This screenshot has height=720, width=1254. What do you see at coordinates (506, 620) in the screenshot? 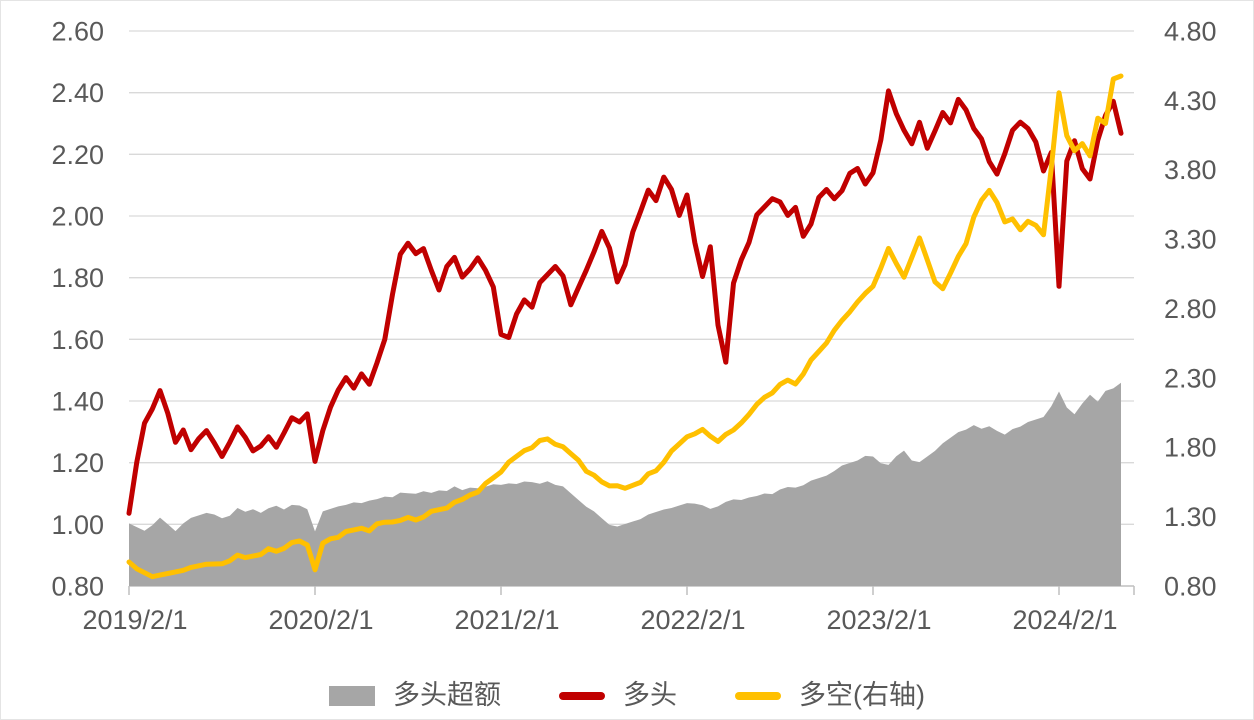
I see `x-axis-tick-label: 2021/2/1` at bounding box center [506, 620].